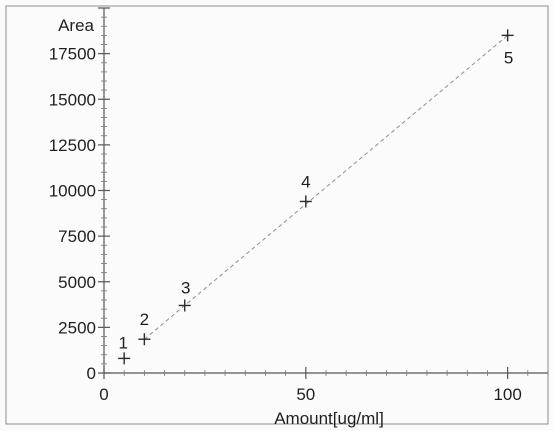 Image resolution: width=553 pixels, height=431 pixels. Describe the element at coordinates (144, 319) in the screenshot. I see `point-label: 2` at that location.